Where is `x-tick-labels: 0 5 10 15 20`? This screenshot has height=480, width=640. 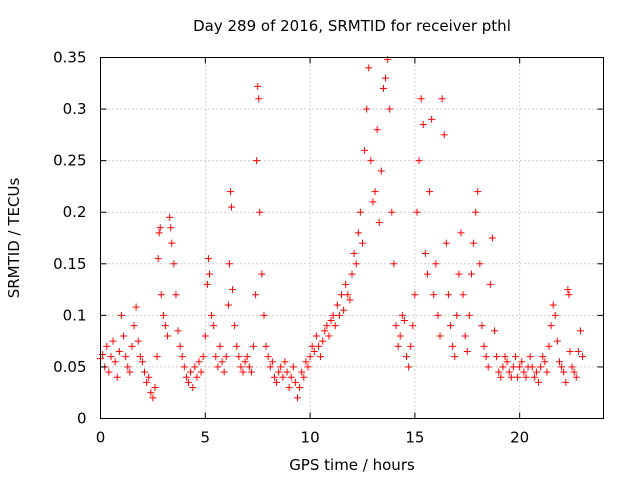
x-tick-labels: 0 5 10 15 20 is located at coordinates (312, 438).